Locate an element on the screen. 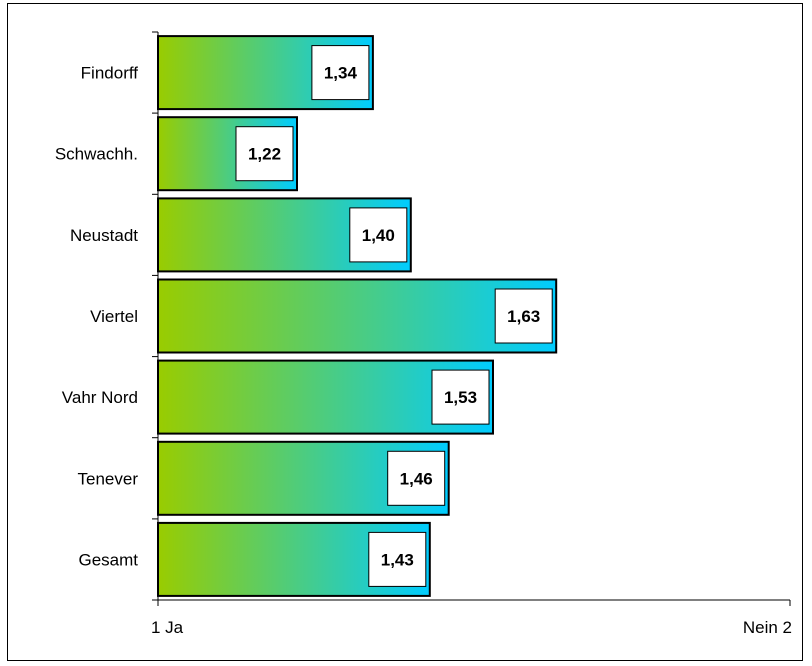 Image resolution: width=812 pixels, height=666 pixels. data-label: 1,63 is located at coordinates (523, 316).